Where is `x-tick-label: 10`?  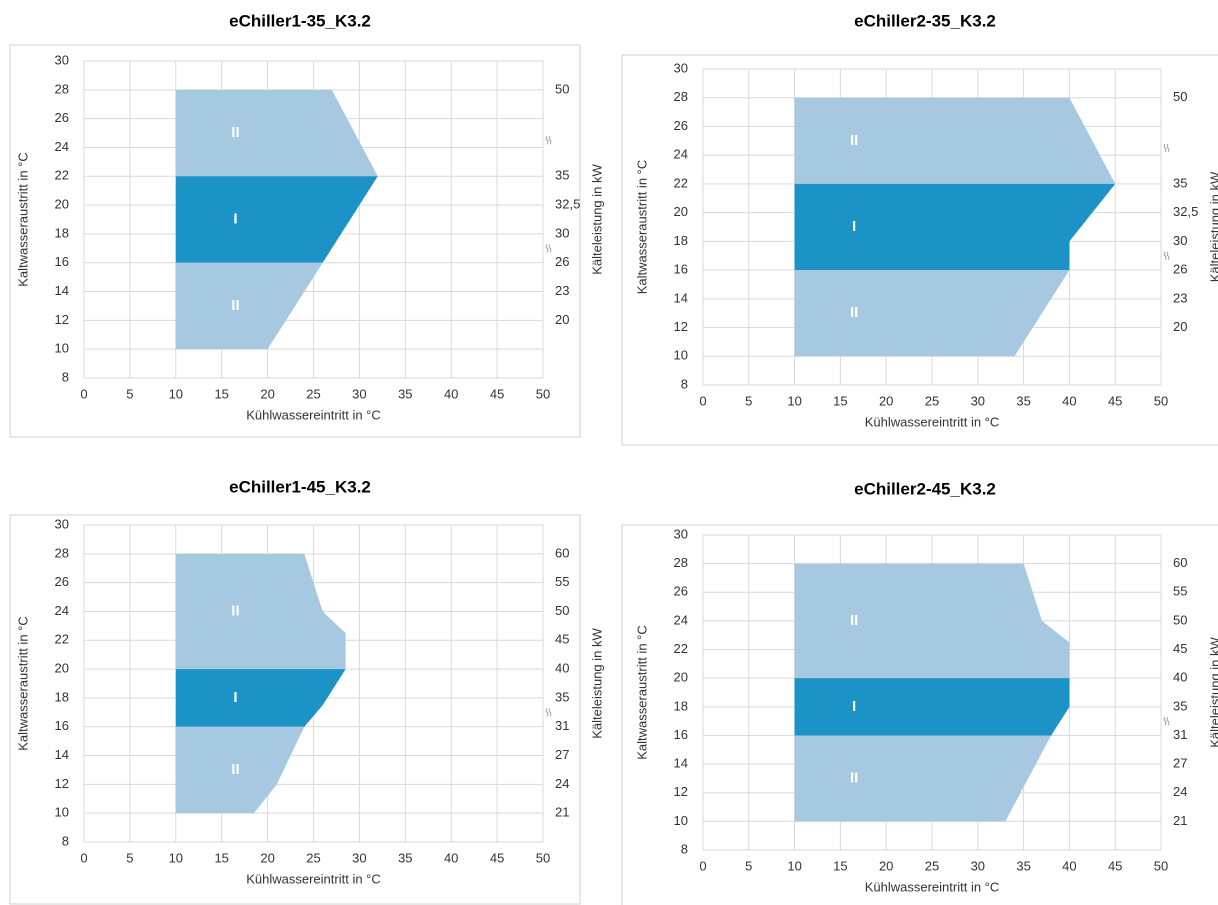
x-tick-label: 10 is located at coordinates (176, 393).